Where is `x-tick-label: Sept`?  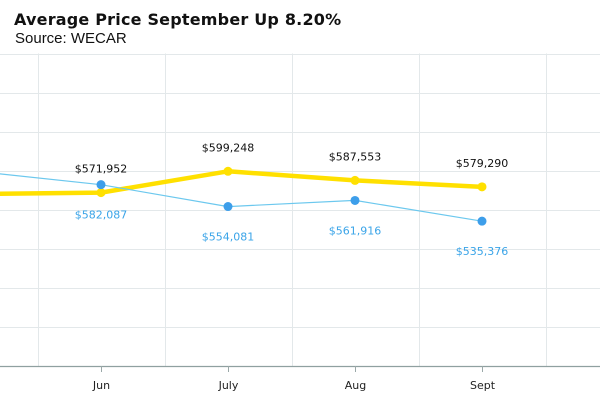
x-tick-label: Sept is located at coordinates (483, 385).